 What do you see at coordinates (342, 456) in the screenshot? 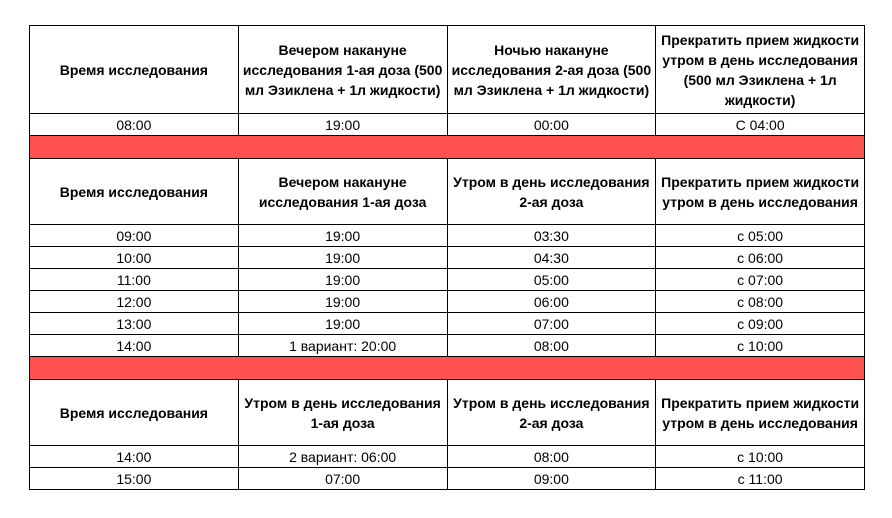
I see `table-cell: 2 вариант: 06:00` at bounding box center [342, 456].